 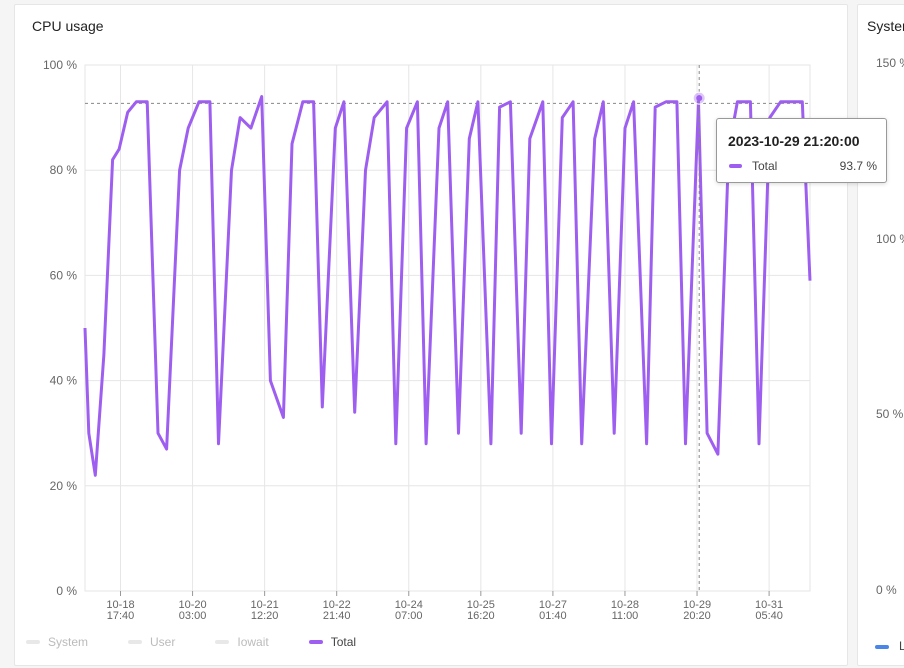 What do you see at coordinates (769, 616) in the screenshot?
I see `x-tick-label-time: 05:40` at bounding box center [769, 616].